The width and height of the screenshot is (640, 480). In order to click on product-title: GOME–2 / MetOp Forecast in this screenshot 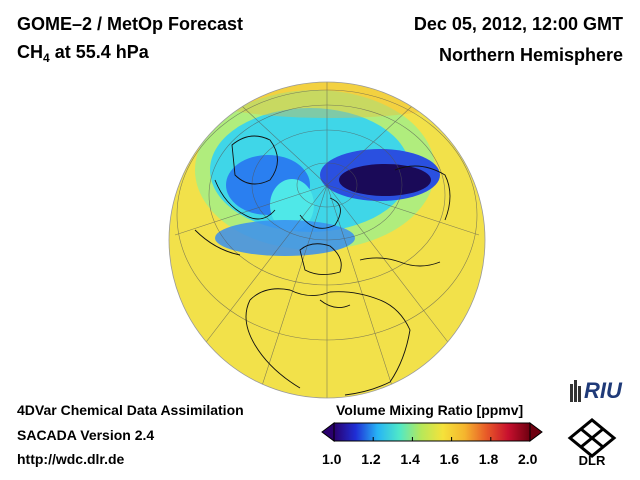, I will do `click(130, 24)`.